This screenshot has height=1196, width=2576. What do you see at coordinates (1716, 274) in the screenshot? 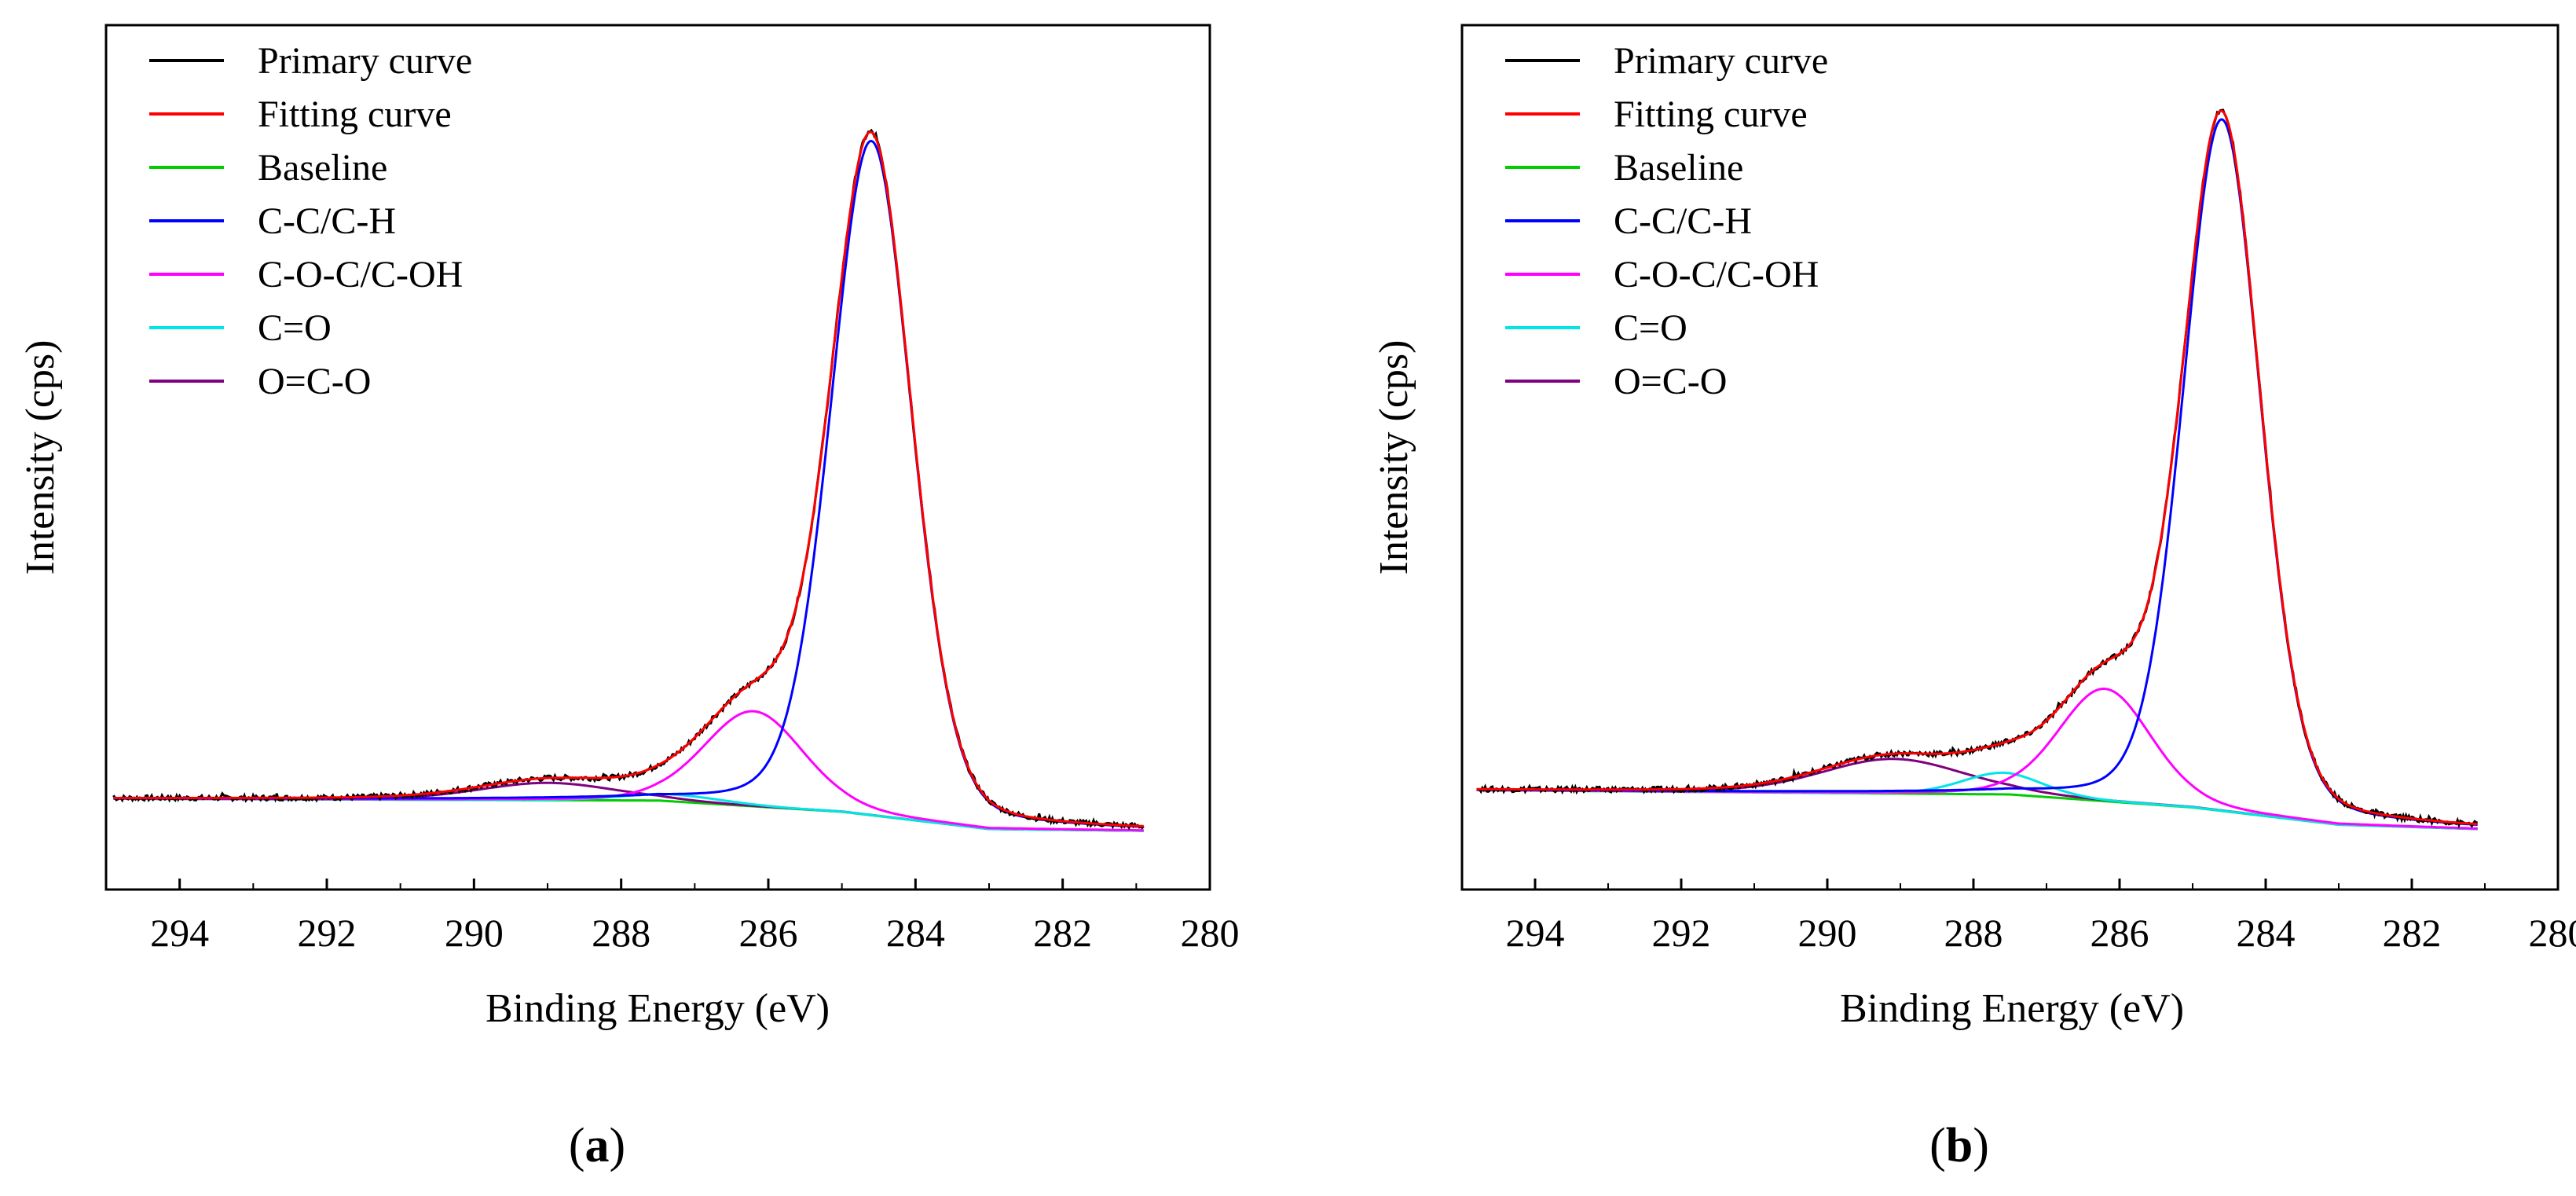
I see `chart-b-legend-label: C-O-C/C-OH` at bounding box center [1716, 274].